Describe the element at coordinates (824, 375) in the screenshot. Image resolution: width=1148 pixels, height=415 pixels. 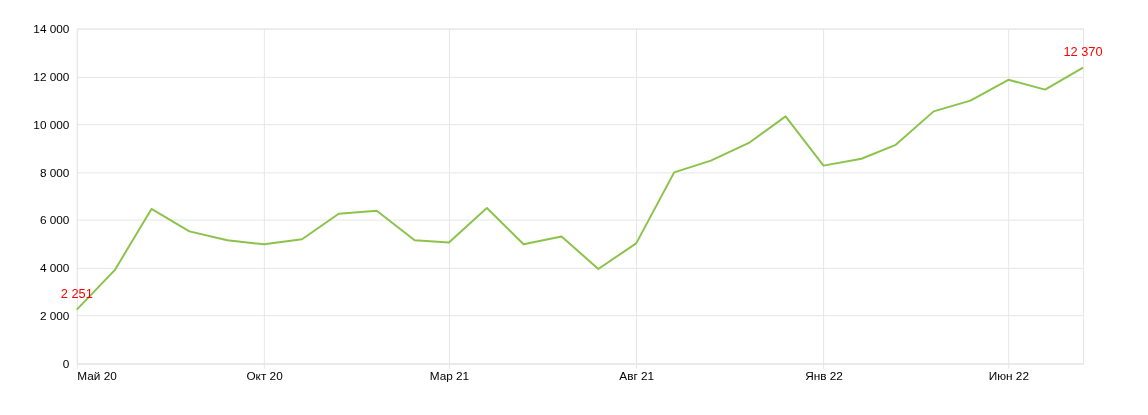
I see `x-tick-label: Янв 22` at that location.